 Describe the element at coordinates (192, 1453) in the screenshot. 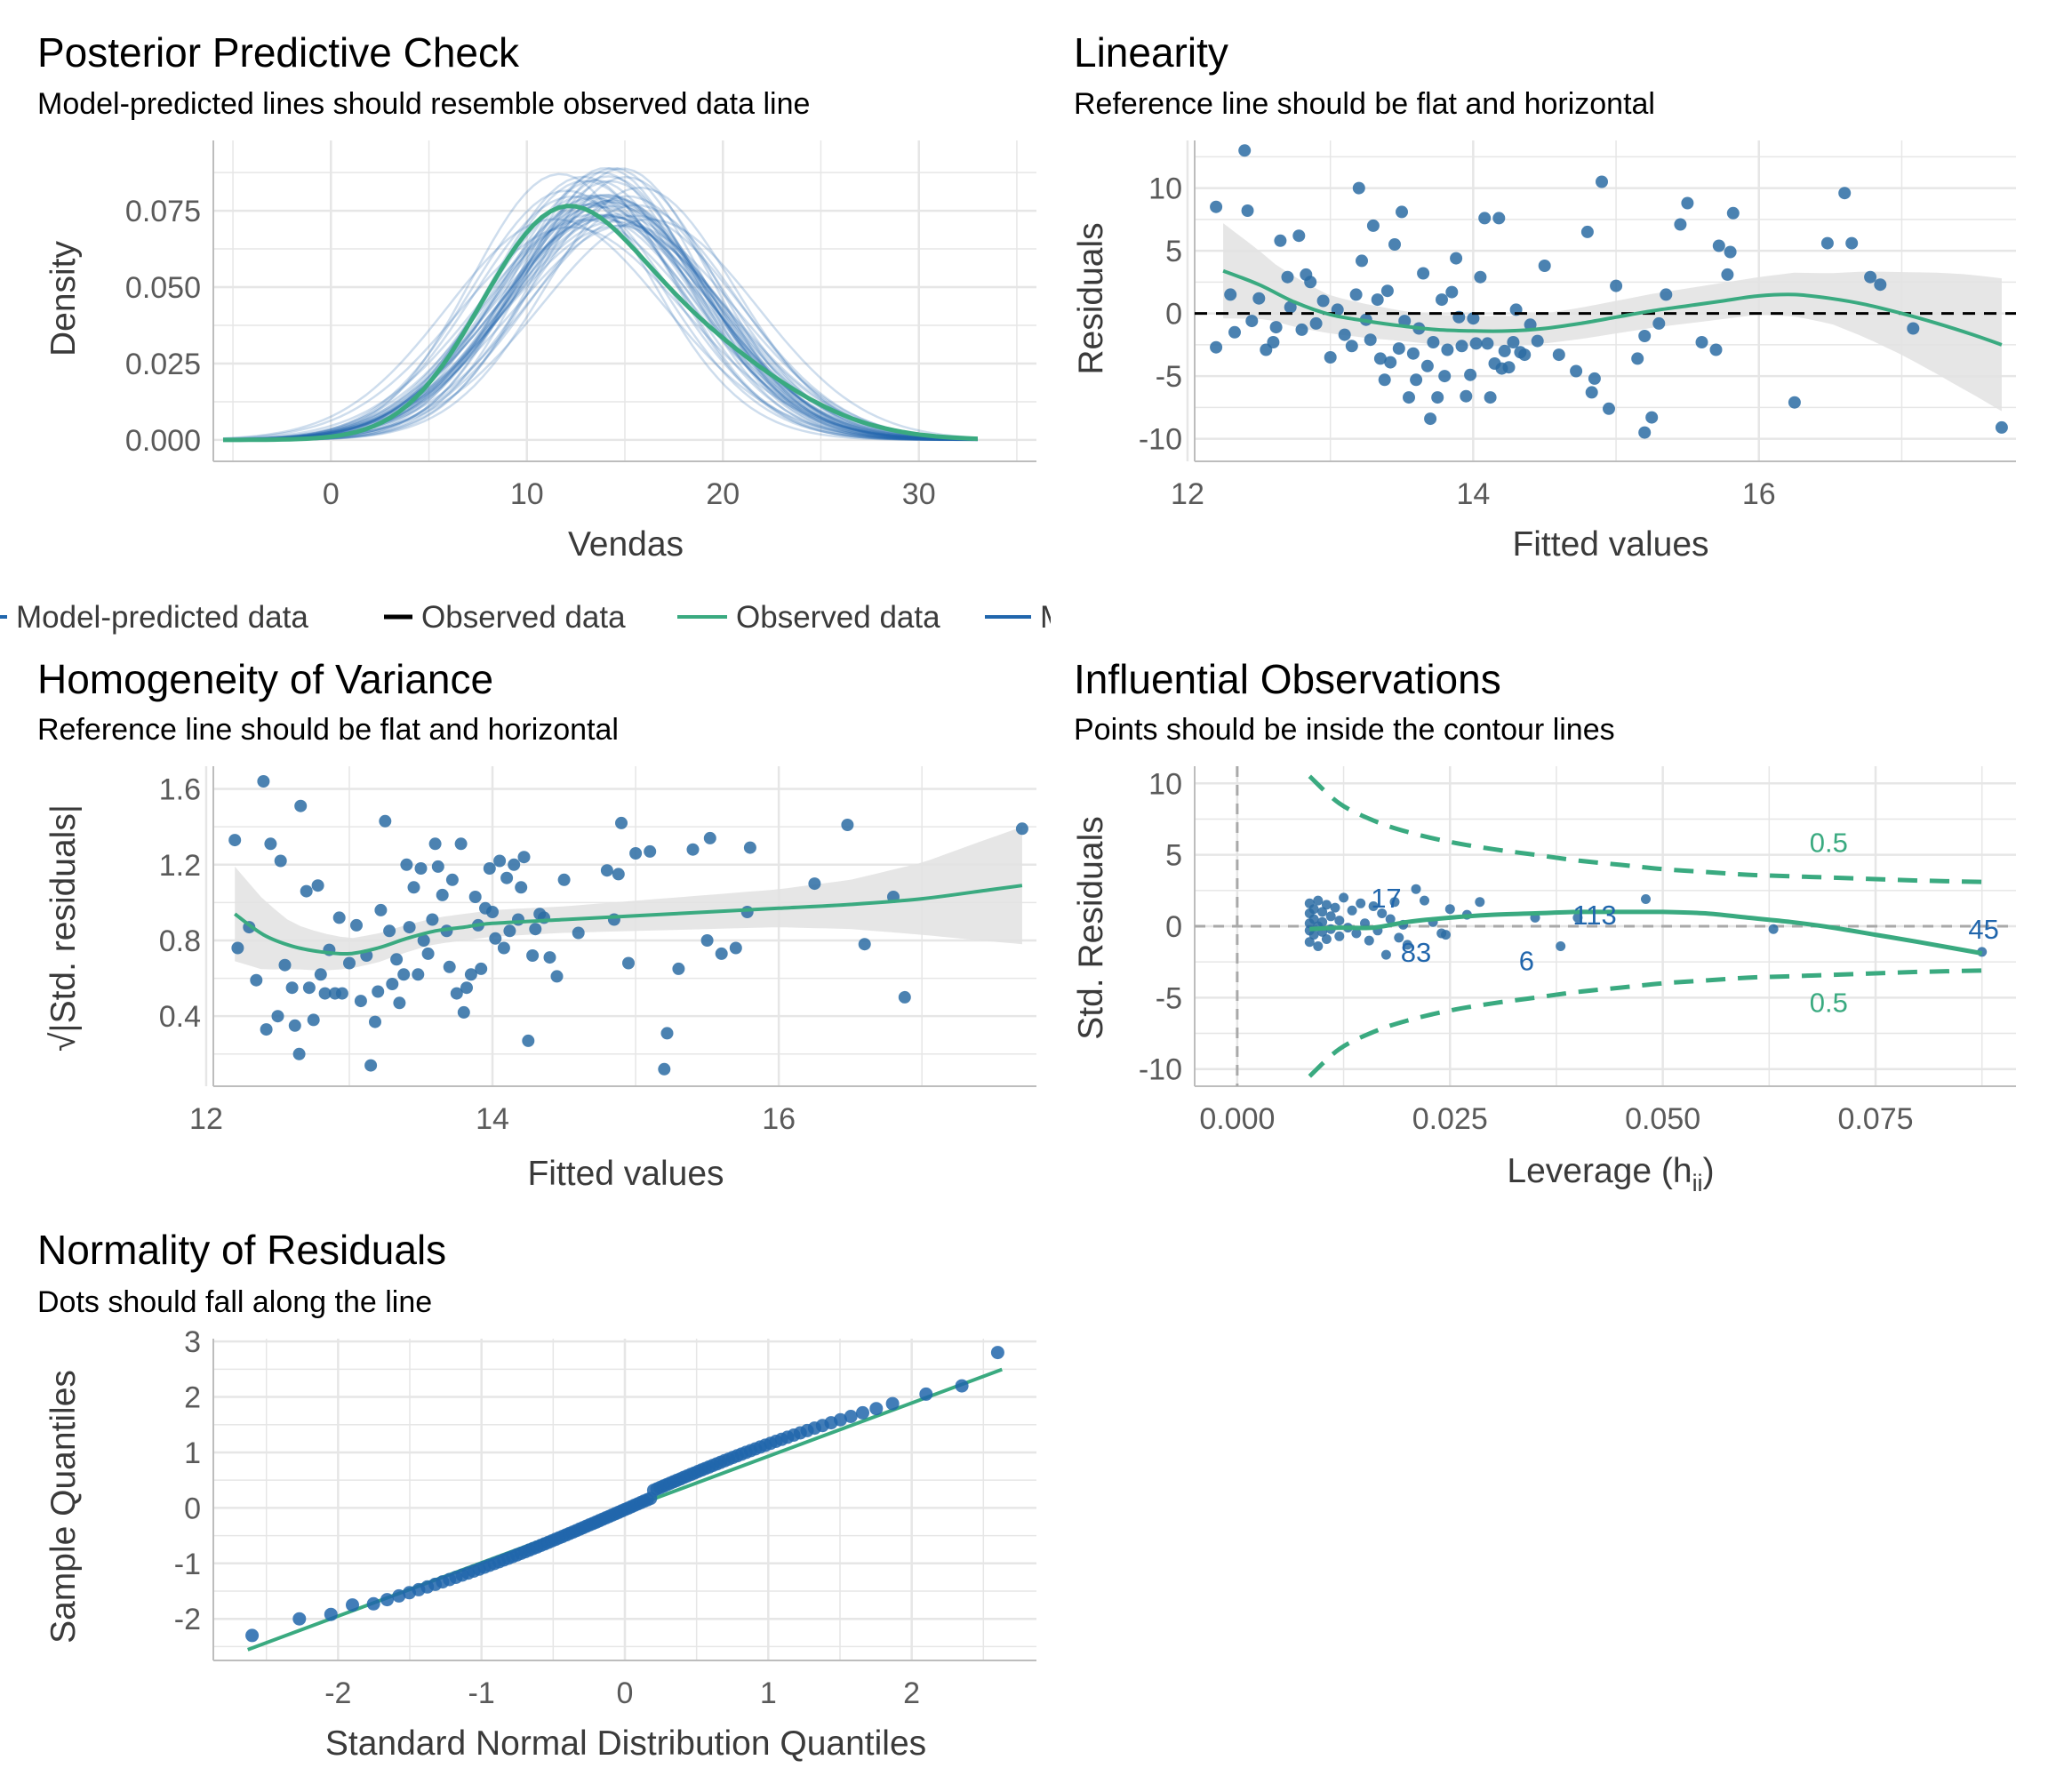

I see `y-tick-label: 1` at that location.